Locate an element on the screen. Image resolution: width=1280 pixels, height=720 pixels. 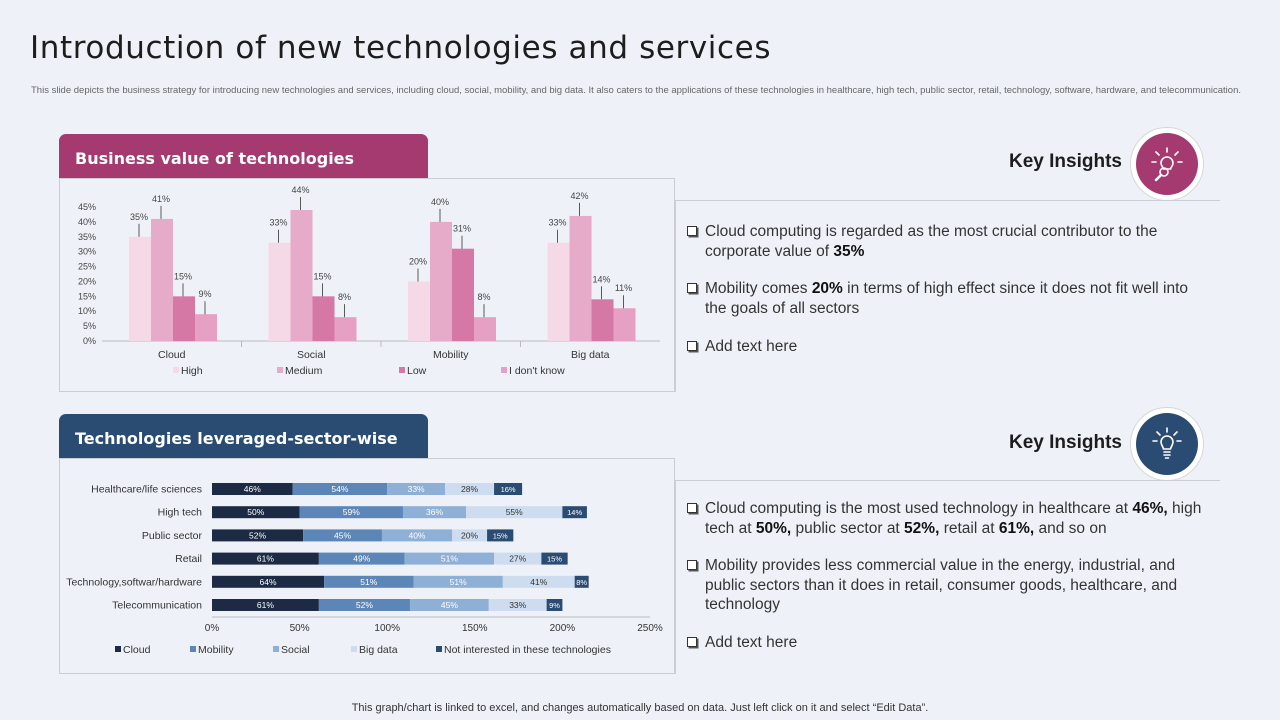
segment-label: 16% is located at coordinates (508, 489).